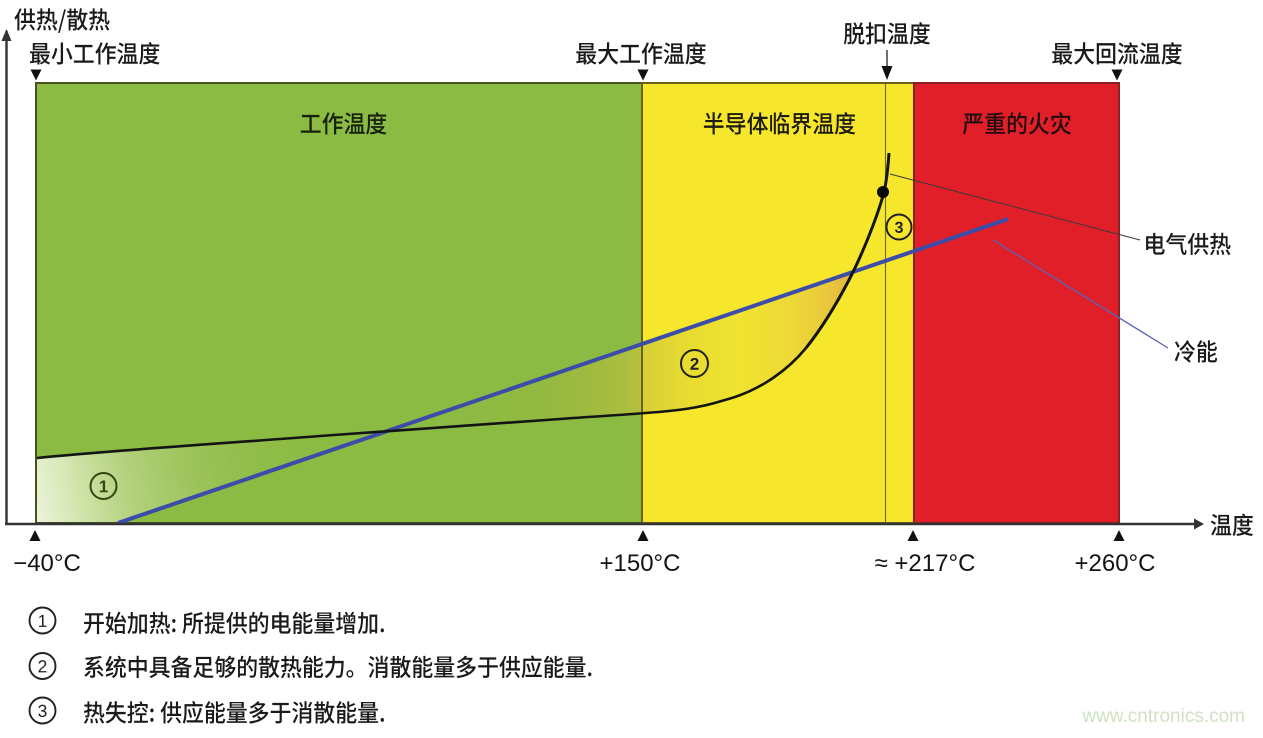 The width and height of the screenshot is (1263, 738). Describe the element at coordinates (640, 563) in the screenshot. I see `svg-text: +150°C` at that location.